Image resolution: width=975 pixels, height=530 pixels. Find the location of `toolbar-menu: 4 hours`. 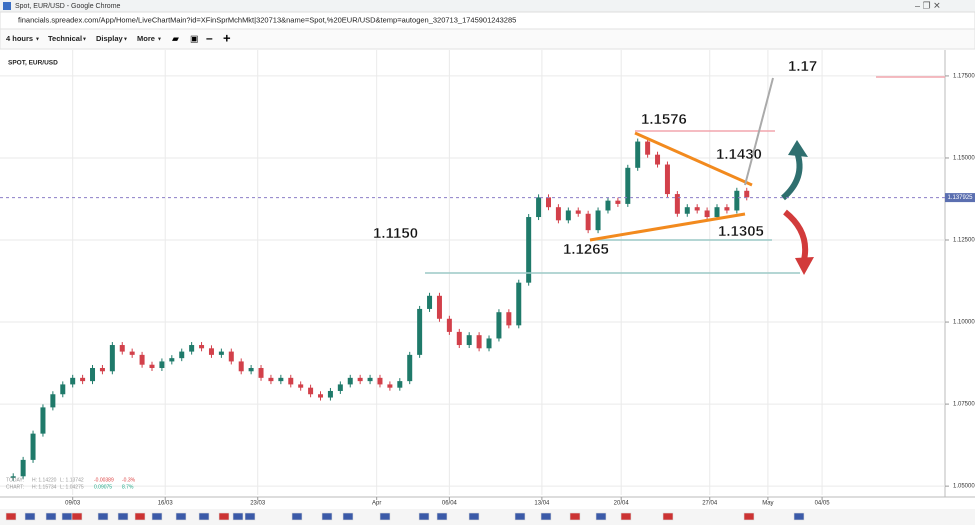

toolbar-menu: 4 hours is located at coordinates (19, 38).